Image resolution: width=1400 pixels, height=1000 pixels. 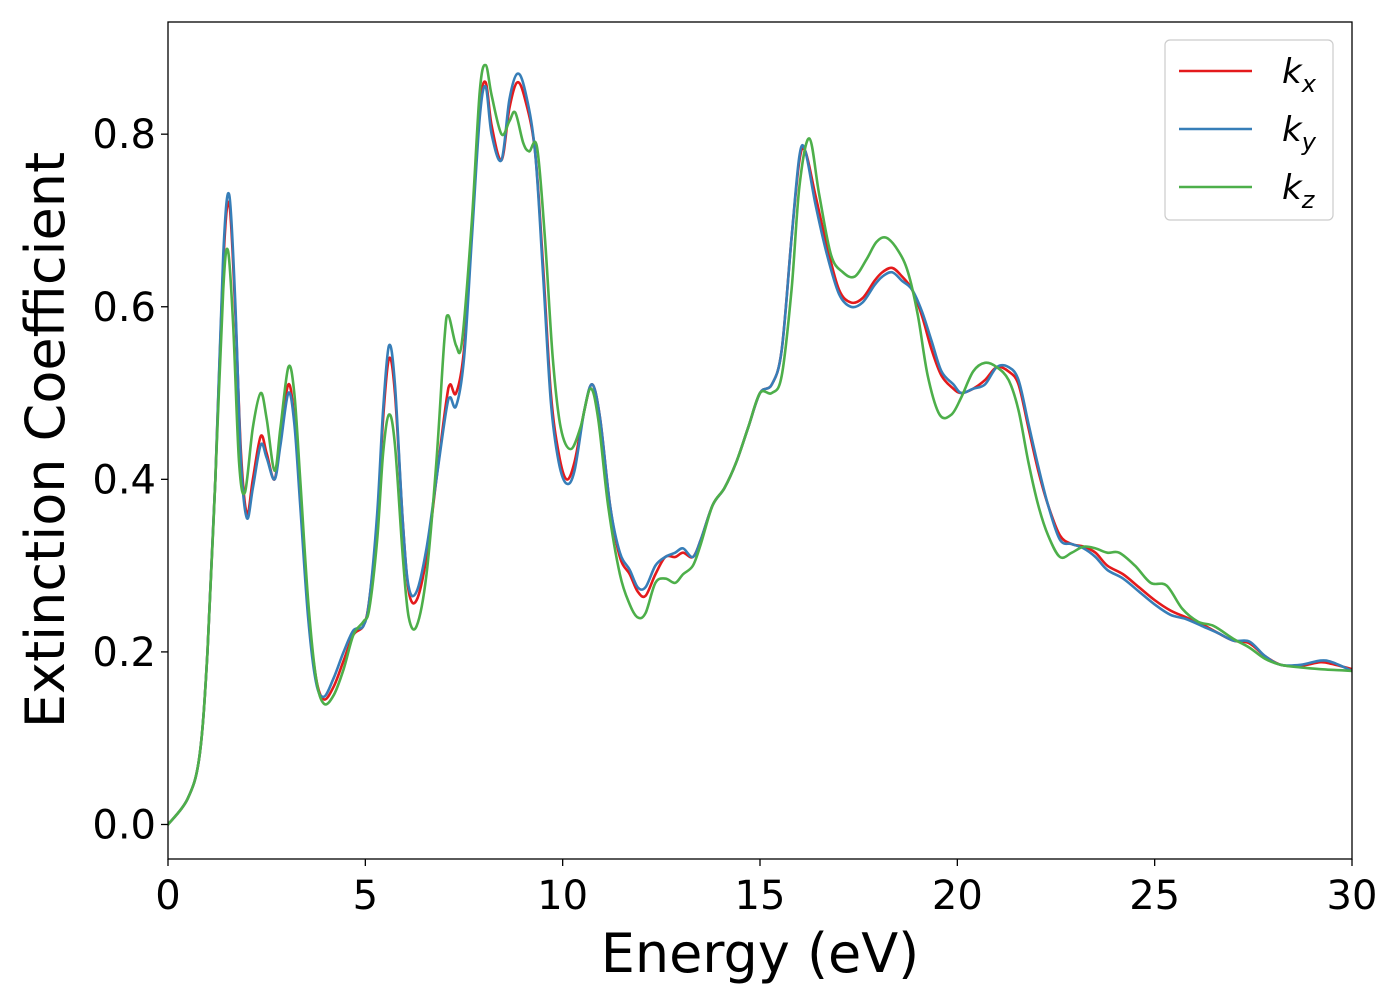 I want to click on legend-label-k-z: kz, so click(x=1299, y=191).